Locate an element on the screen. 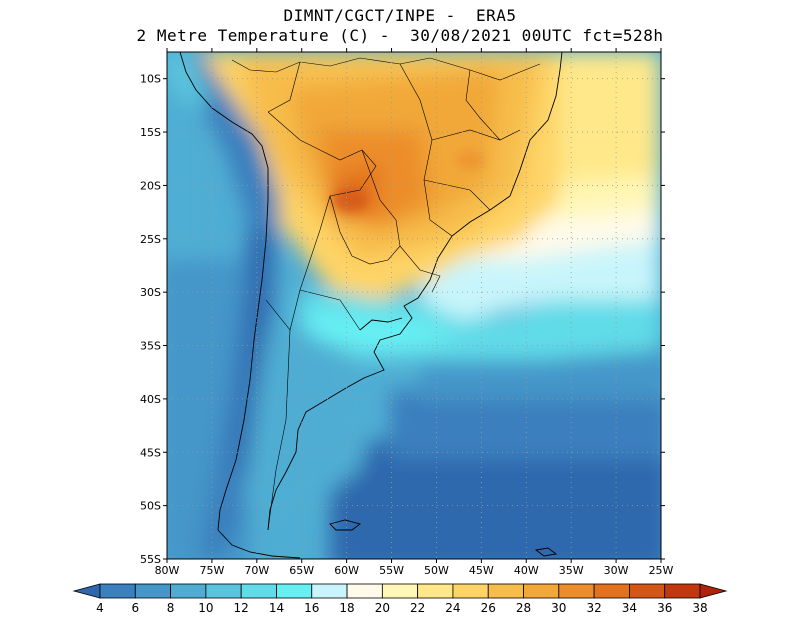  colorbar-label: 26 is located at coordinates (488, 608).